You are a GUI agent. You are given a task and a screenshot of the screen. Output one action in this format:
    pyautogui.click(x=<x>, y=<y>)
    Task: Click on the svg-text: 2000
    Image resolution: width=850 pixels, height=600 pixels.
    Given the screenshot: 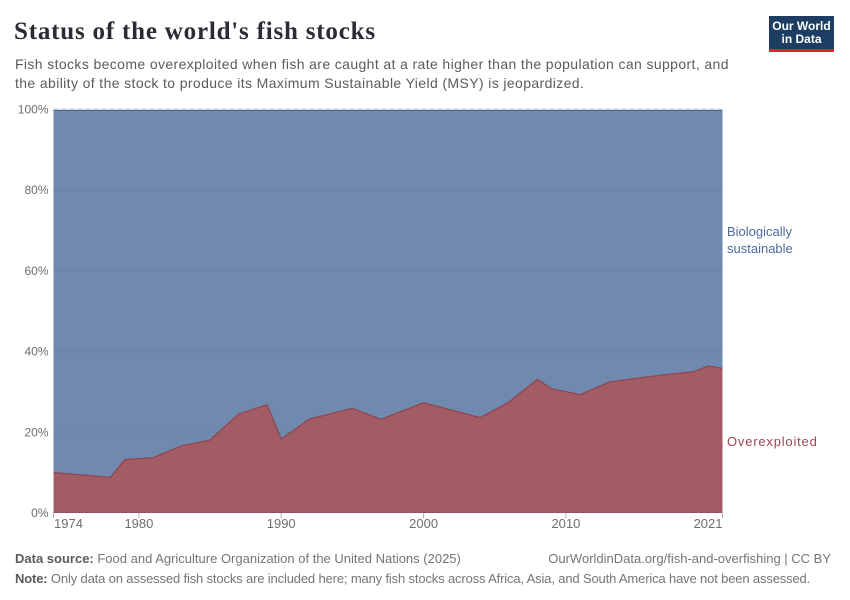 What is the action you would take?
    pyautogui.click(x=423, y=523)
    